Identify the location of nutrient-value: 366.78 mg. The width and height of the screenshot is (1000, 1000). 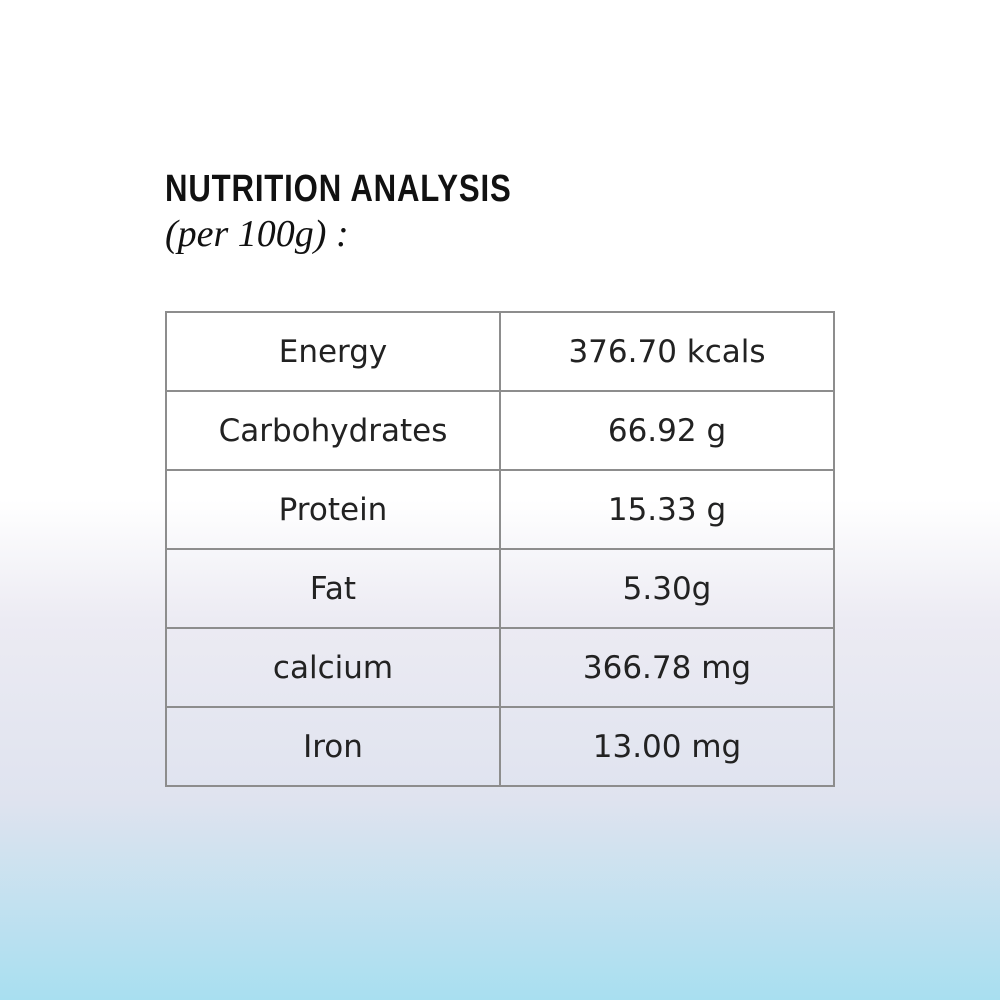
(667, 667).